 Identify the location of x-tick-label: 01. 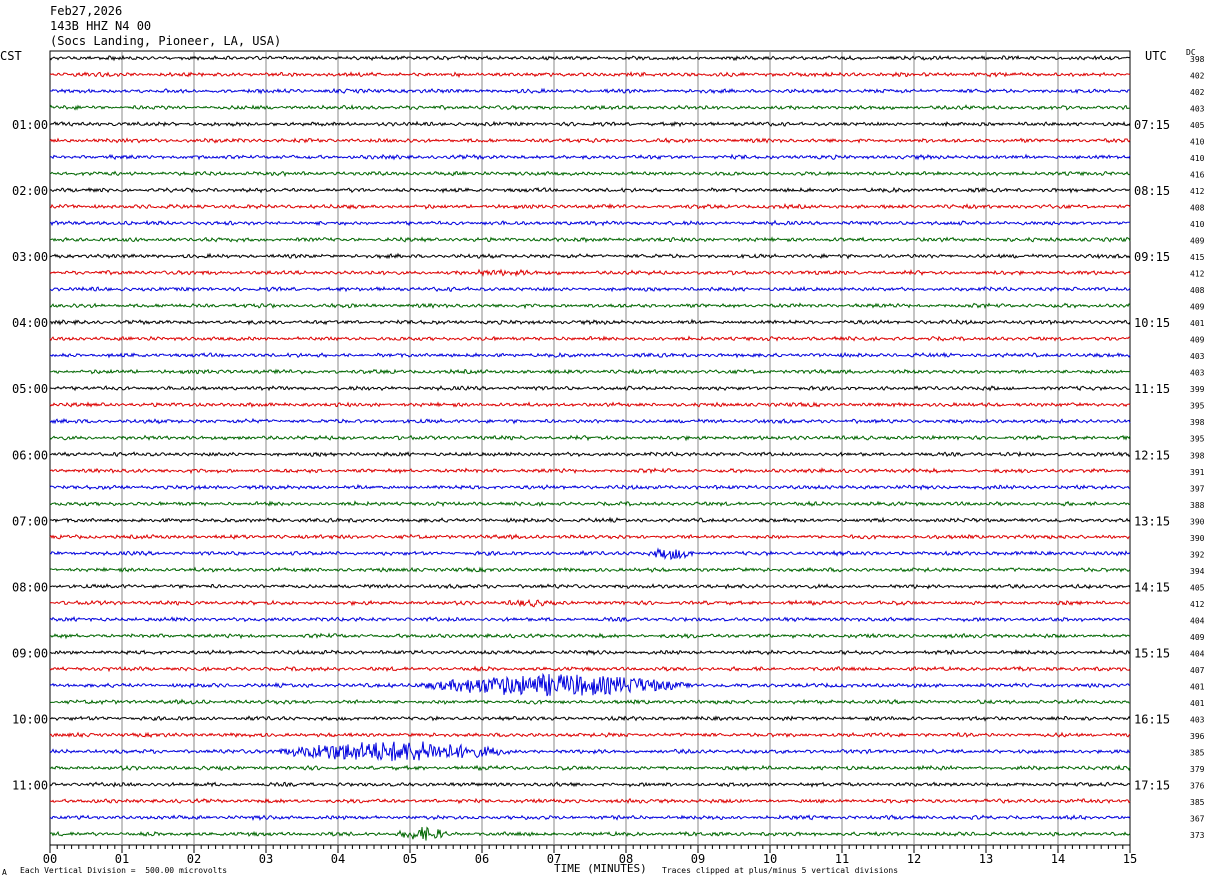
(122, 859).